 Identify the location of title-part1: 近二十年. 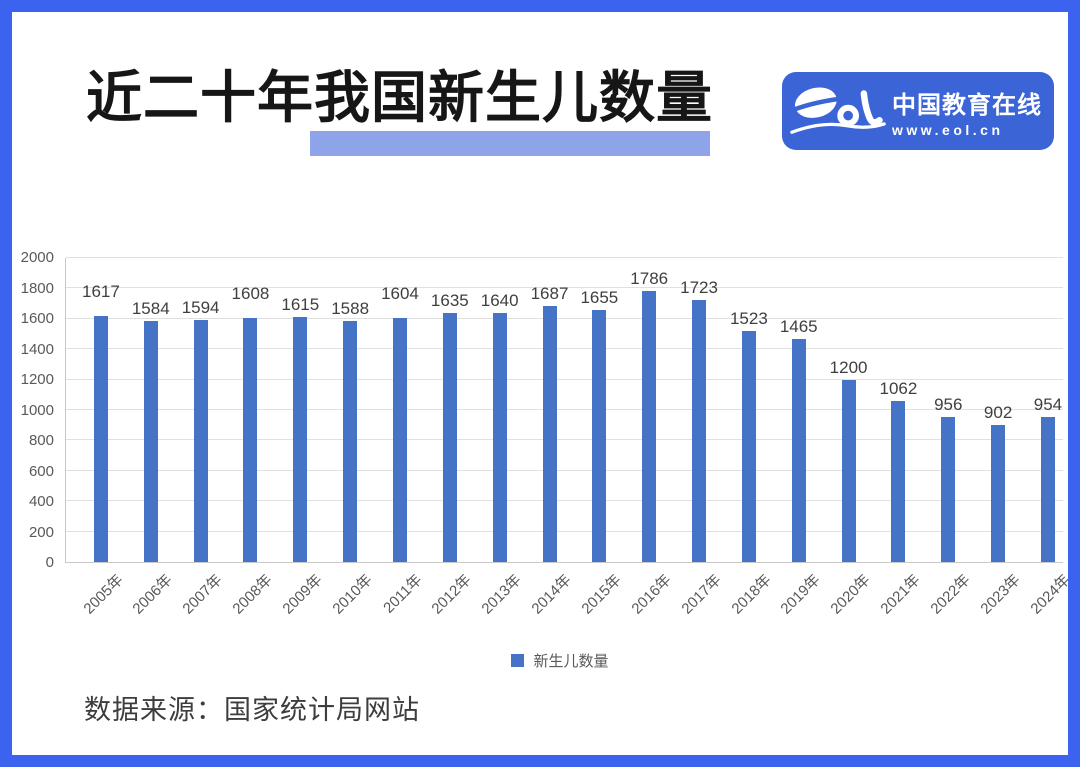
(200, 97).